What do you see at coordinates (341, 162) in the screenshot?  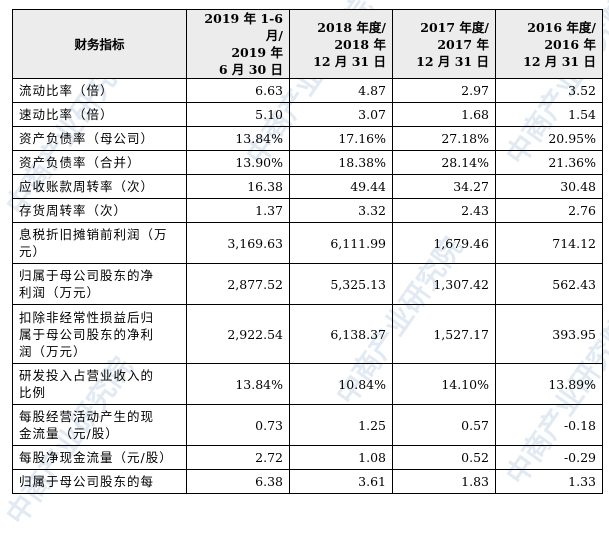 I see `cell-value: 18.38%` at bounding box center [341, 162].